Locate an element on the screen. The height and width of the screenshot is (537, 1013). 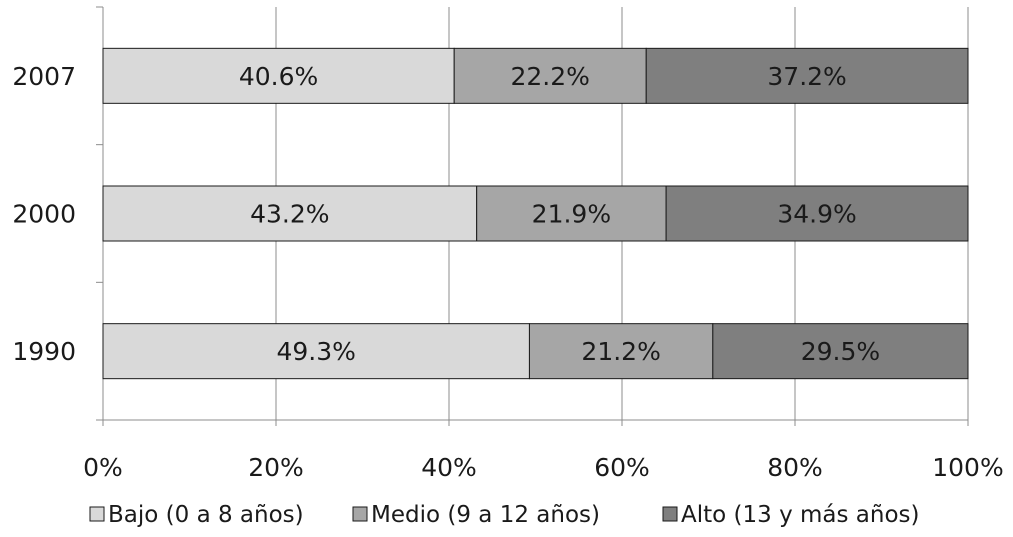
x-tick-label: 60% is located at coordinates (622, 467).